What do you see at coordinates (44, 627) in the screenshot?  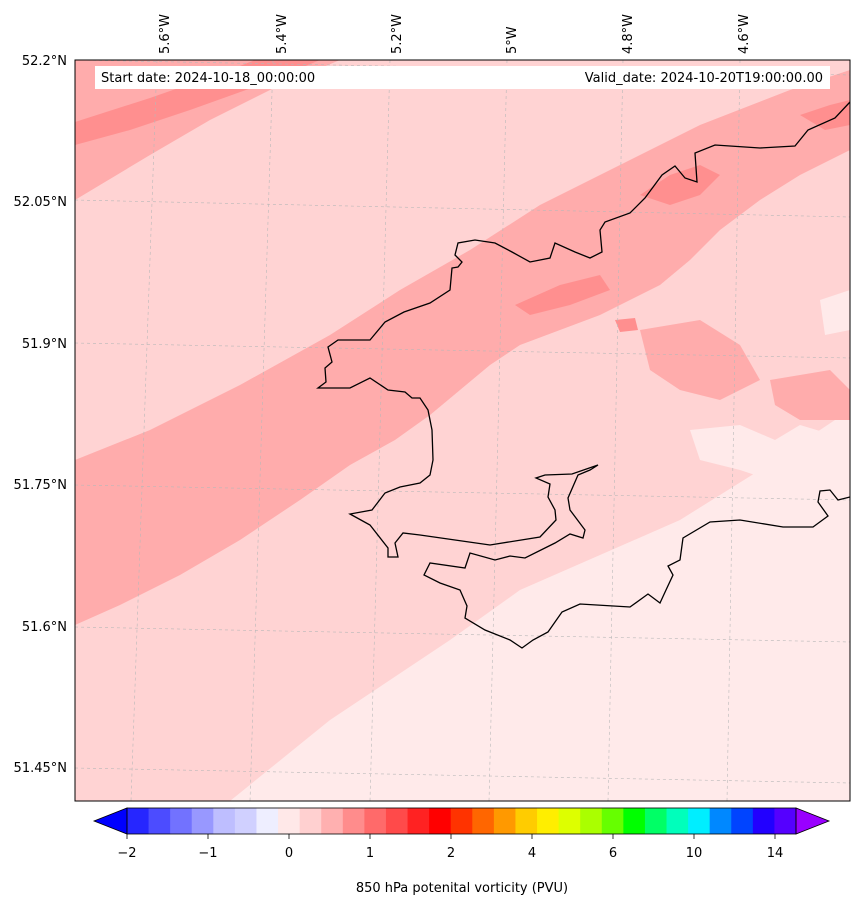 I see `lat-label: 51.6°N` at bounding box center [44, 627].